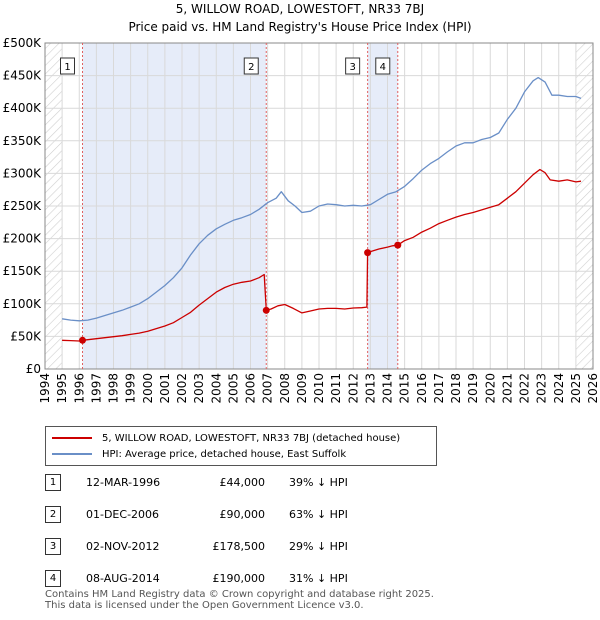 This screenshot has width=600, height=620. What do you see at coordinates (318, 482) in the screenshot?
I see `sale-hpi-diff: 39% ↓ HPI` at bounding box center [318, 482].